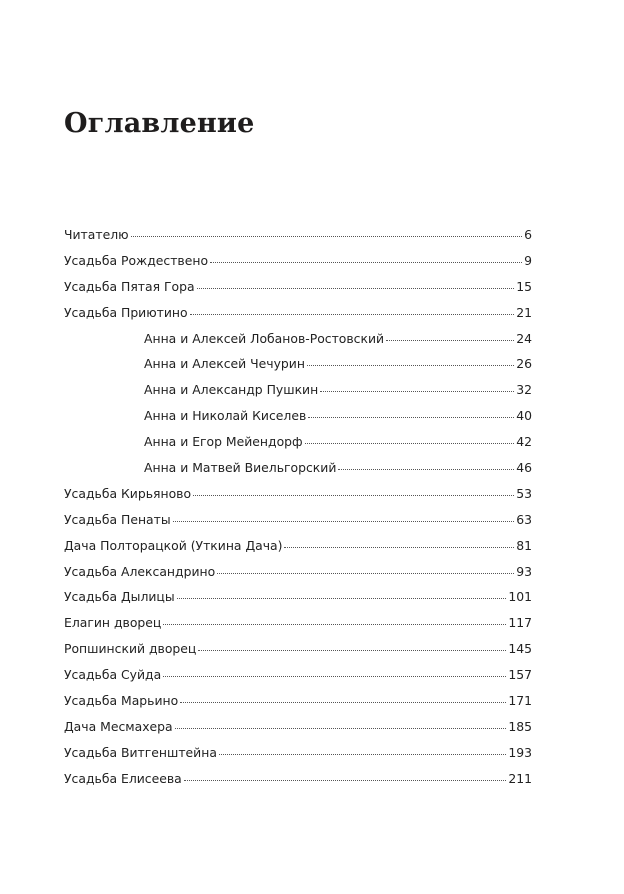 This screenshot has height=894, width=624. What do you see at coordinates (298, 240) in the screenshot?
I see `toc-entry: Читателю 6` at bounding box center [298, 240].